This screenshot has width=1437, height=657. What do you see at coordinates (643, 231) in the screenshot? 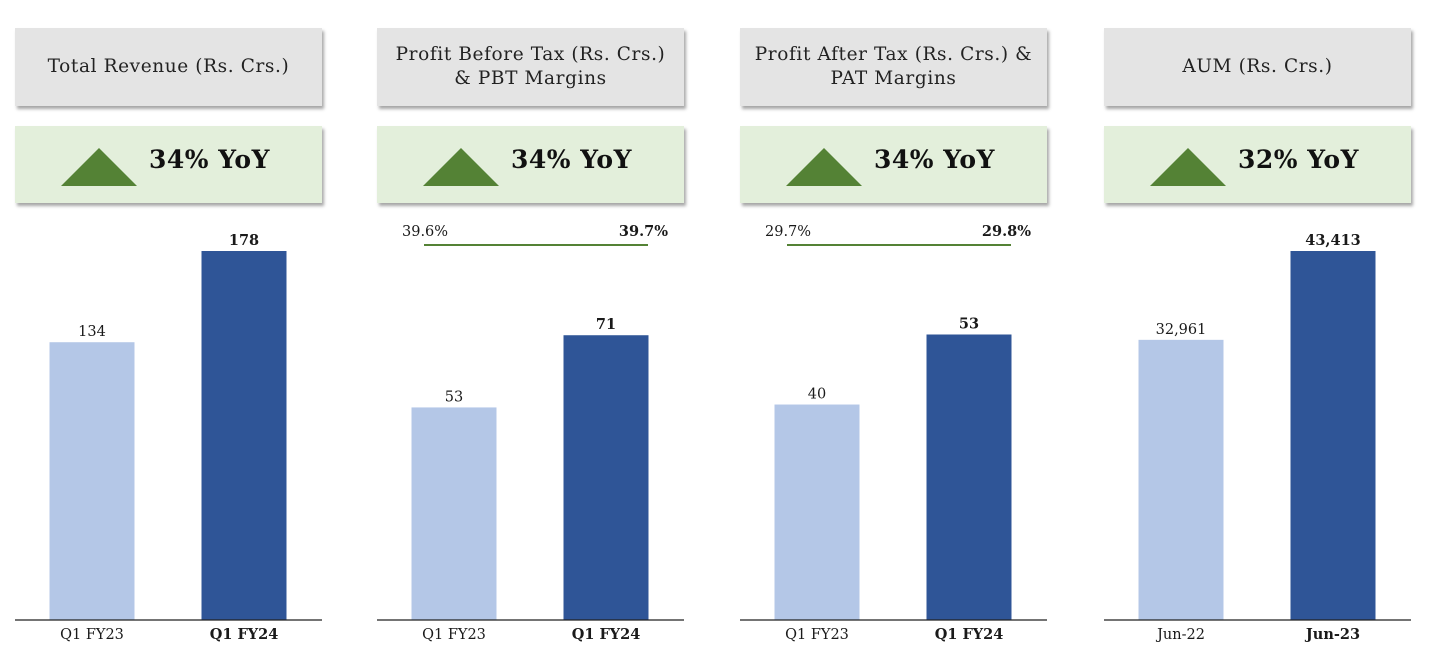
I see `margin-label-1: 39.7%` at bounding box center [643, 231].